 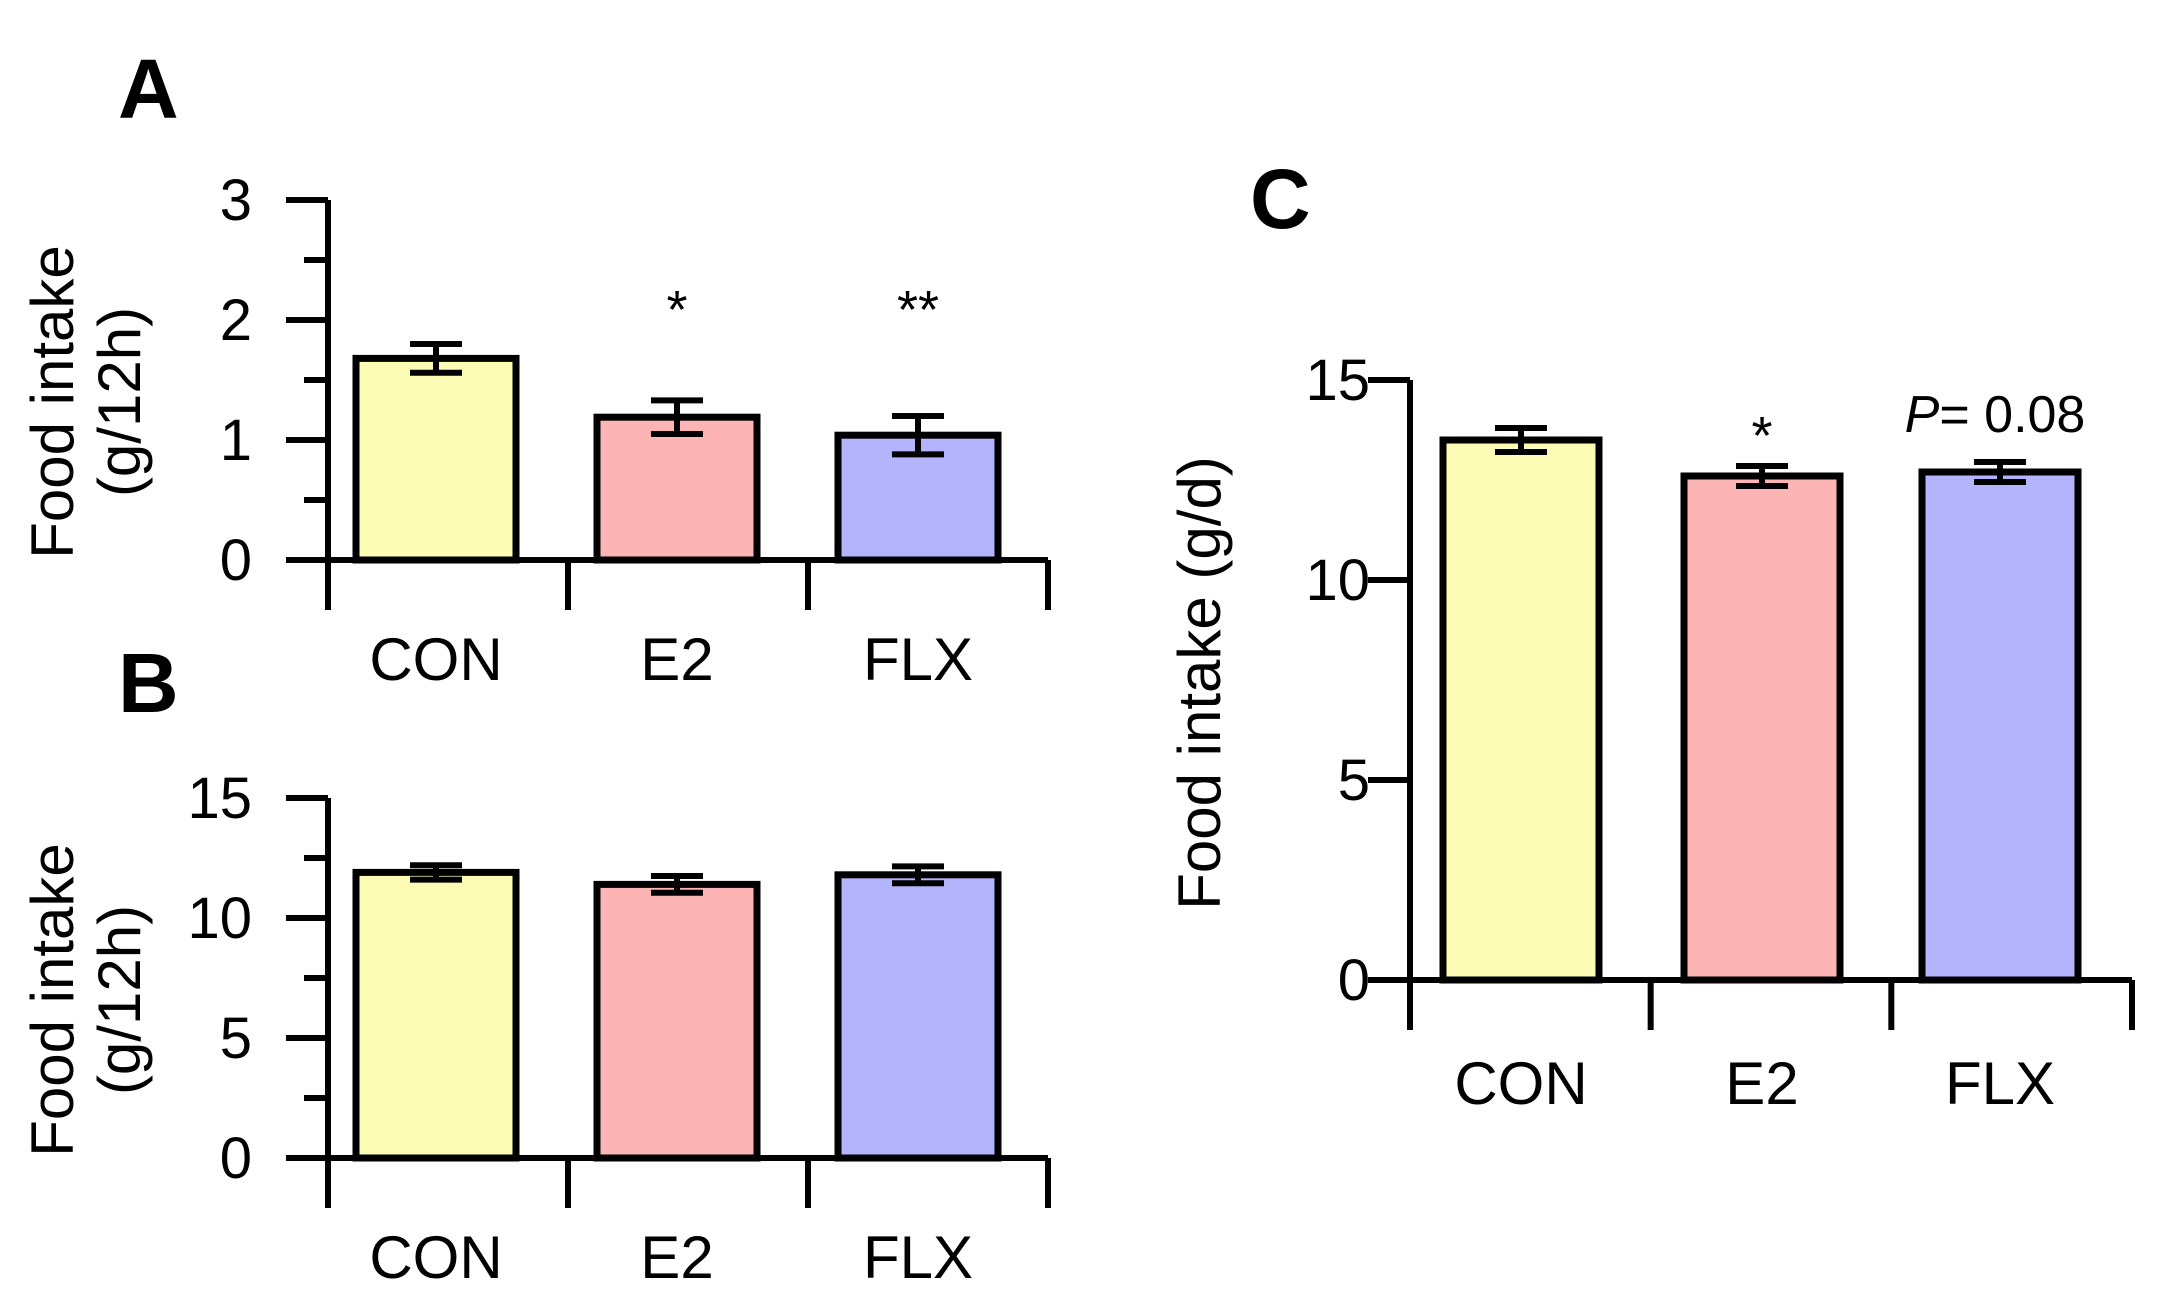 What do you see at coordinates (677, 488) in the screenshot?
I see `panel-a-bar-e2` at bounding box center [677, 488].